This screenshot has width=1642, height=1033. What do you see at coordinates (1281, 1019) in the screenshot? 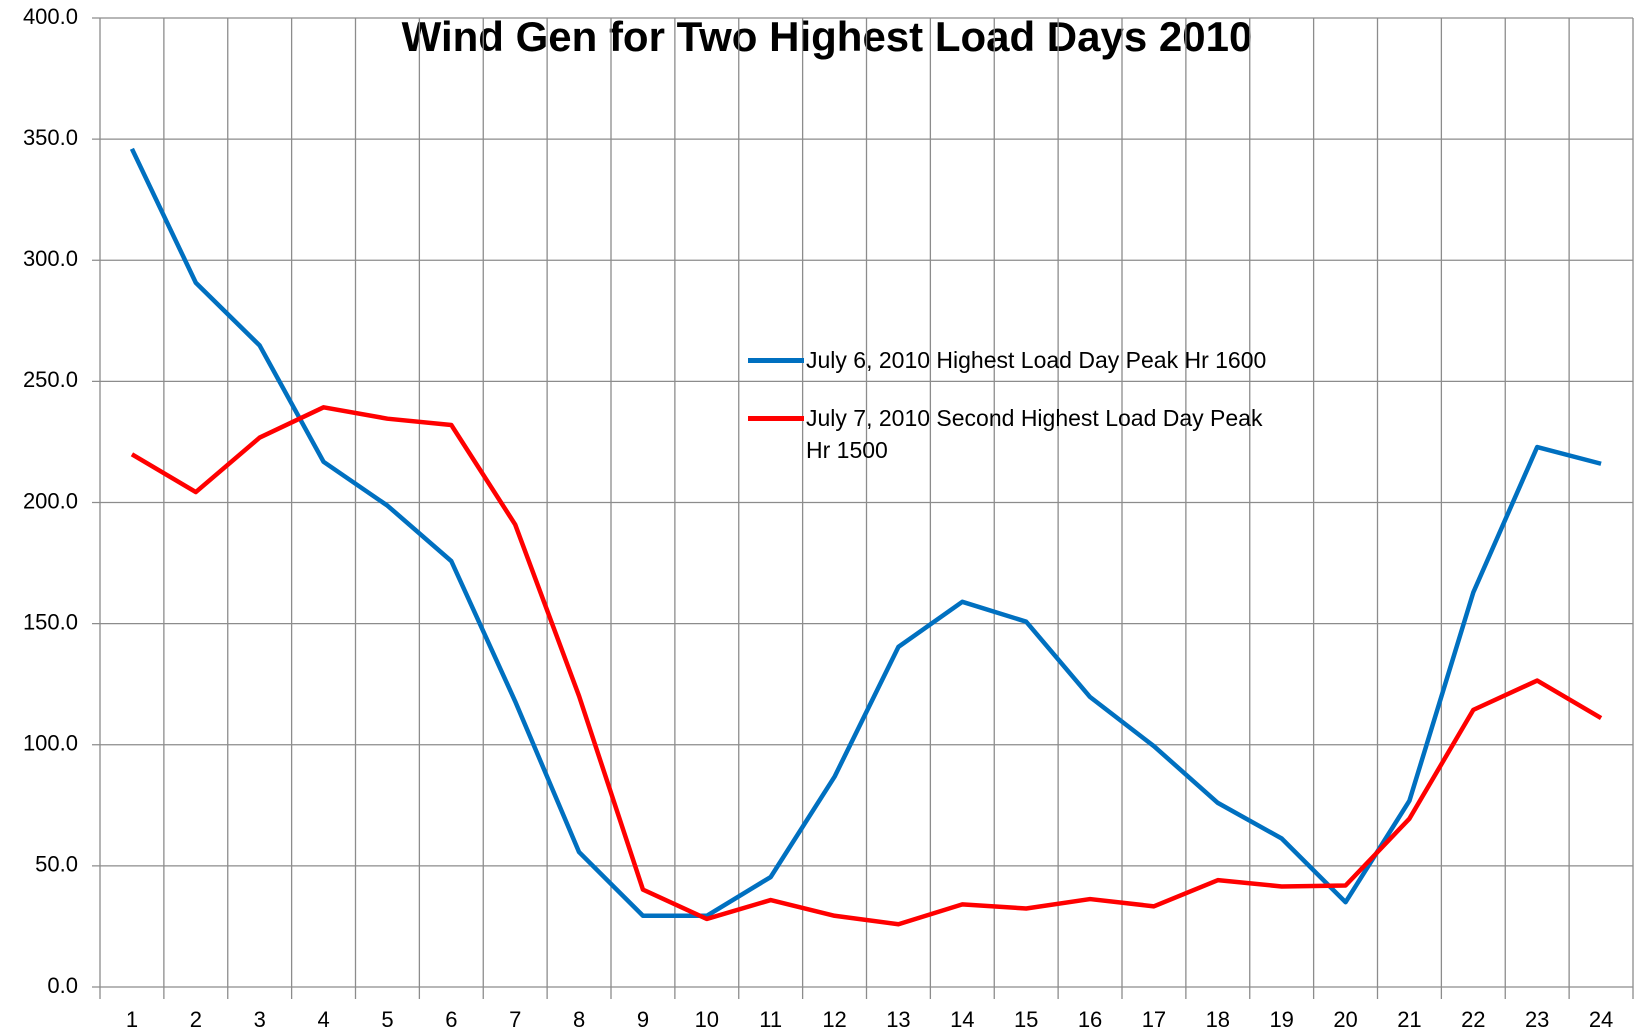
I see `x-tick-label: 19` at bounding box center [1281, 1019].